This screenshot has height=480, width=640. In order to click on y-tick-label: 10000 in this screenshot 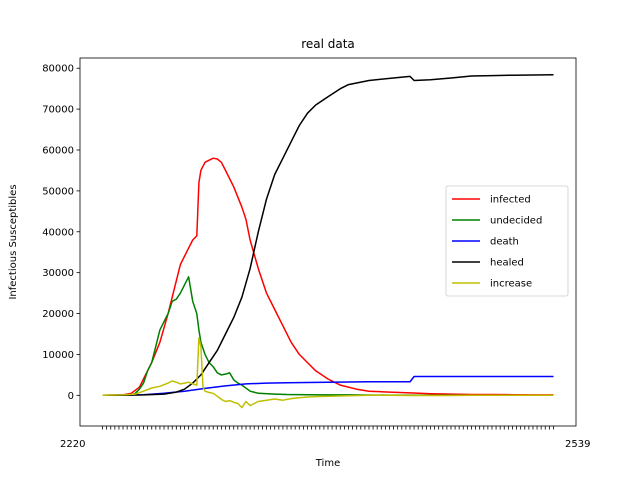, I will do `click(58, 355)`.